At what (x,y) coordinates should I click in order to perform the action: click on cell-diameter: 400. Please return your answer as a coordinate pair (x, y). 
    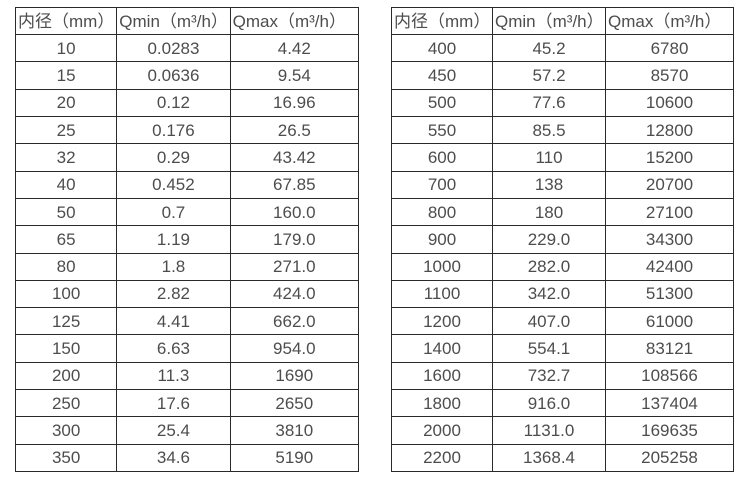
    Looking at the image, I should click on (442, 48).